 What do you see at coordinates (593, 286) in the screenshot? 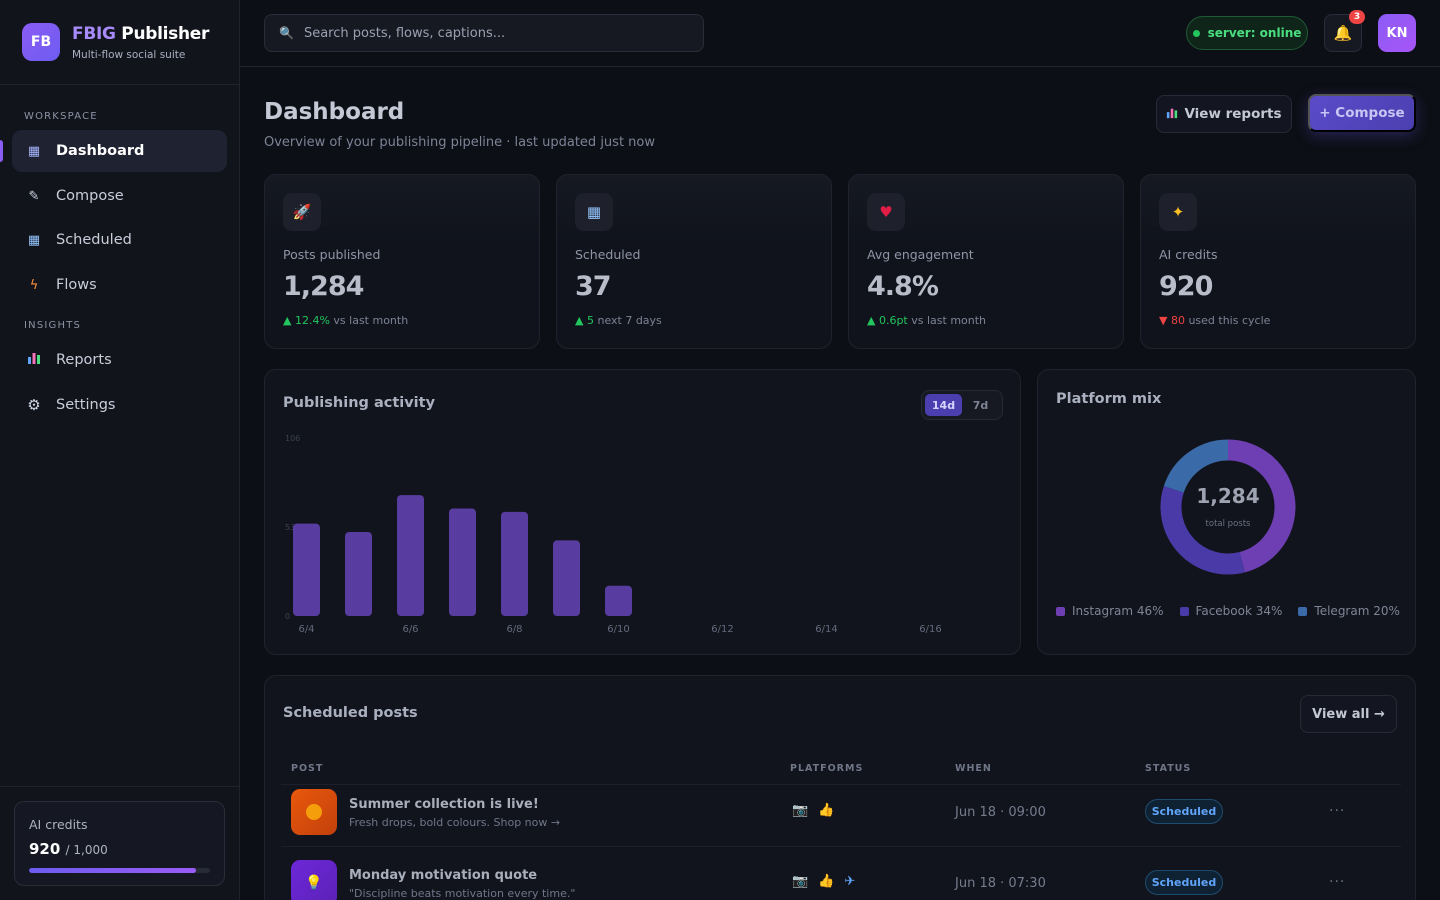
I see `stat-value: 37` at bounding box center [593, 286].